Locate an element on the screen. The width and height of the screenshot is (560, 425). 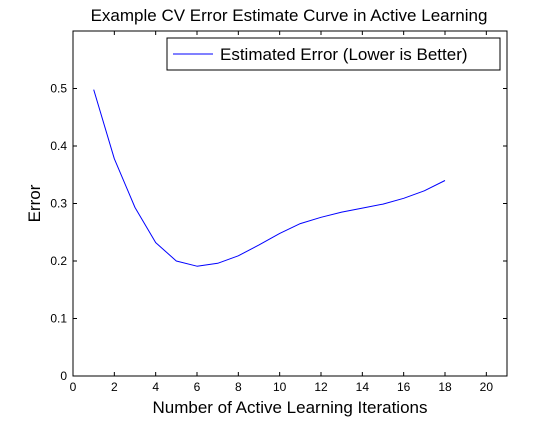
x-tick-label: 16 is located at coordinates (404, 387).